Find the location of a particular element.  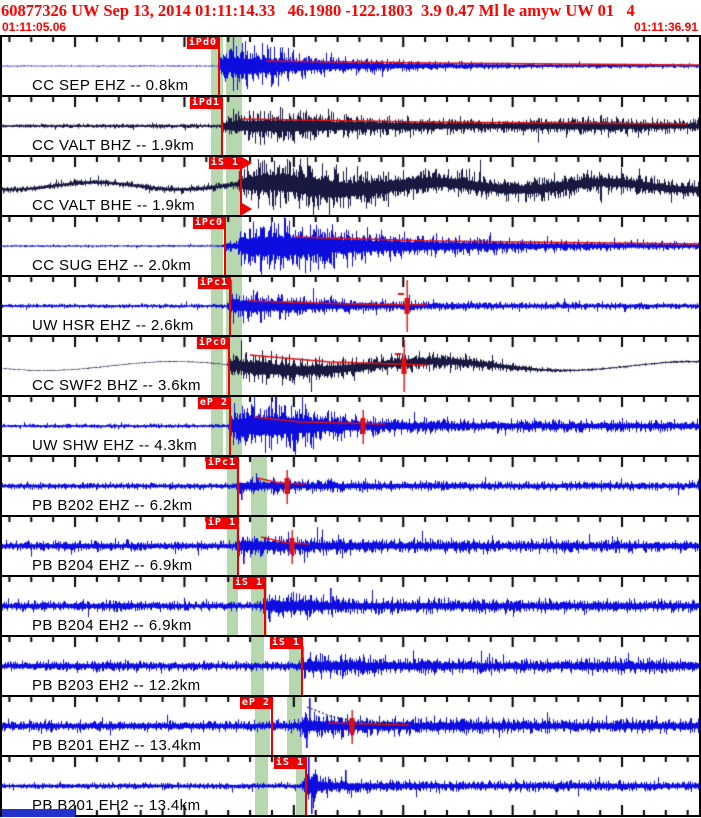

trace-panel: iPc1 PB B202 EHZ -- 6.2km is located at coordinates (350, 485).